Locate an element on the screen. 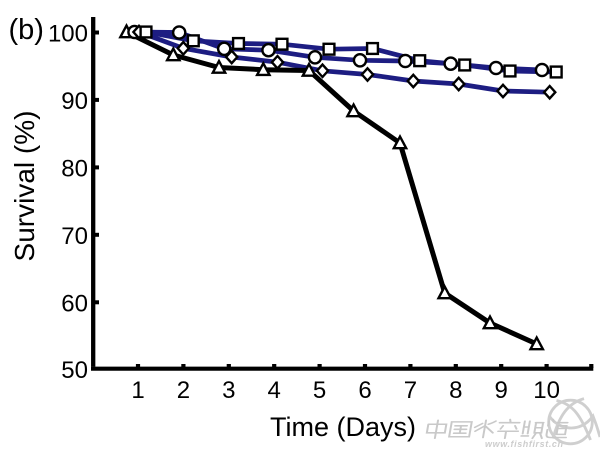  svg-text: 8 is located at coordinates (455, 390).